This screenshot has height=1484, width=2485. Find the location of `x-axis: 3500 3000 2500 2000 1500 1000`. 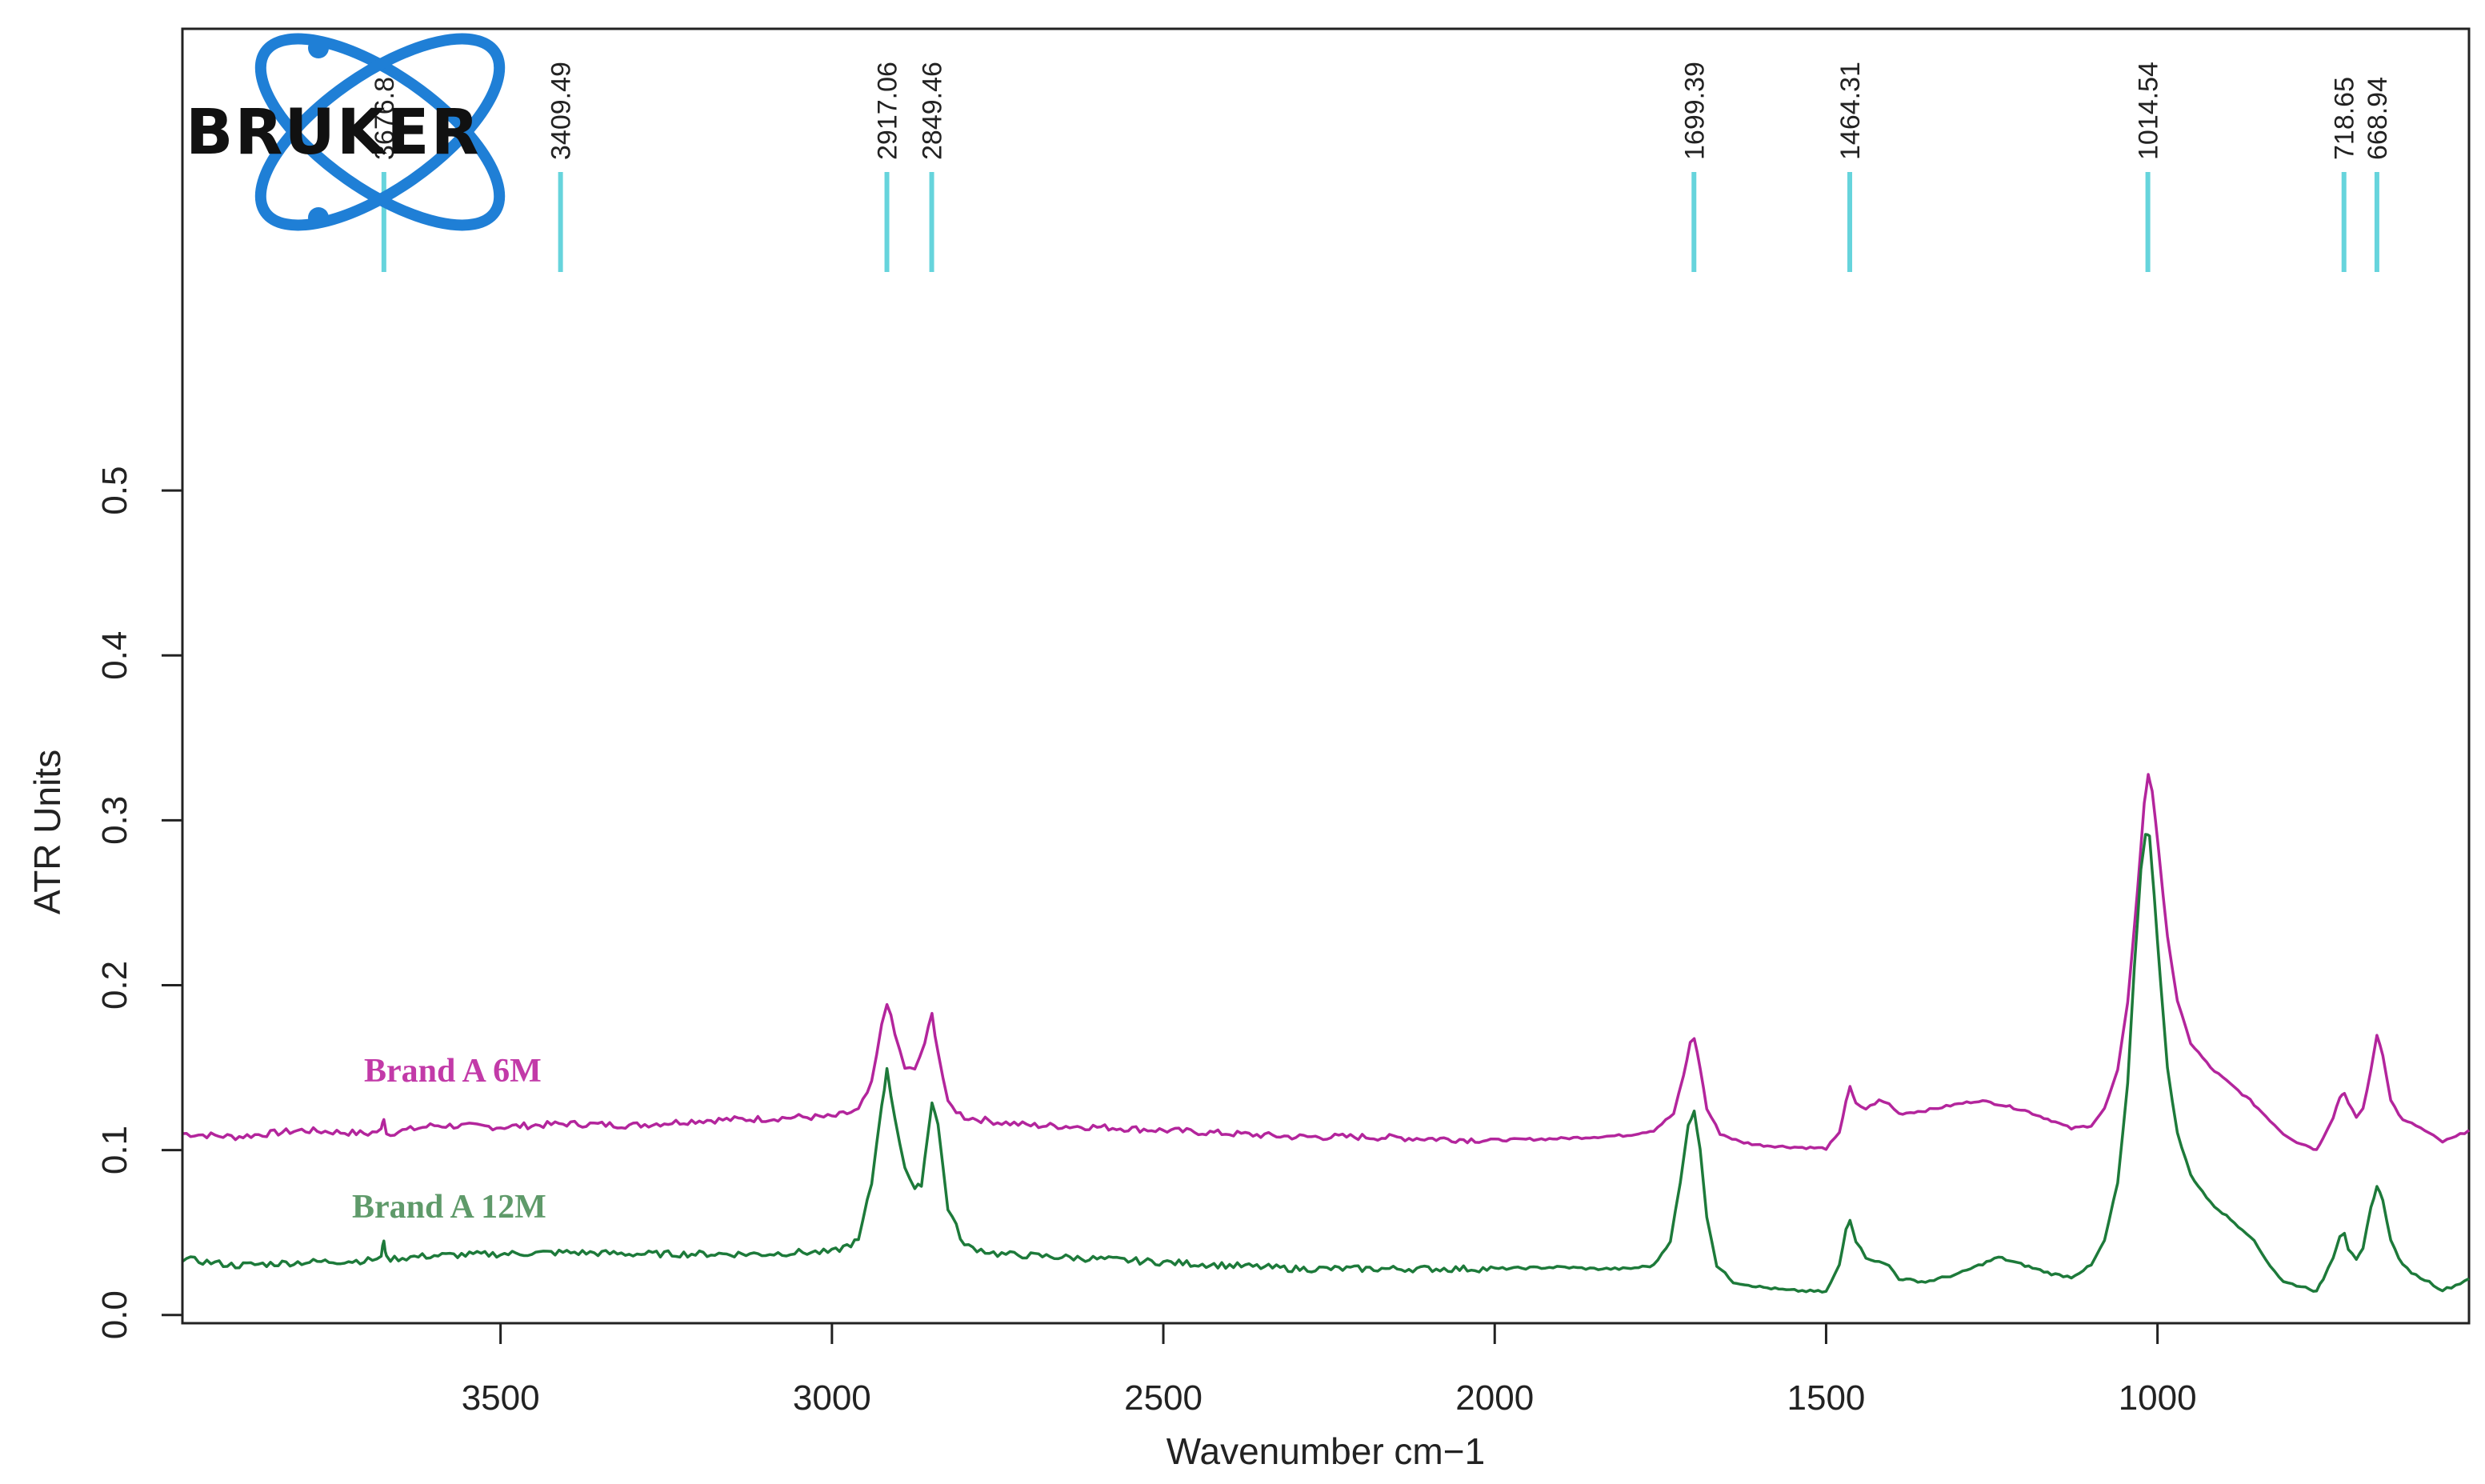

x-axis: 3500 3000 2500 2000 1500 1000 is located at coordinates (1329, 1370).